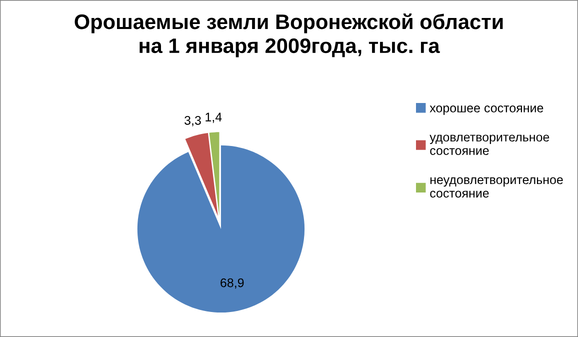 This screenshot has height=337, width=578. What do you see at coordinates (487, 110) in the screenshot?
I see `legend-label: хорошее состояние` at bounding box center [487, 110].